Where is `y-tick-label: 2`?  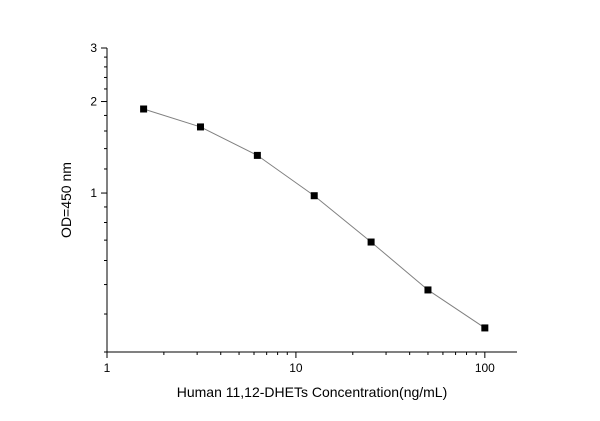 y-tick-label: 2 is located at coordinates (93, 102).